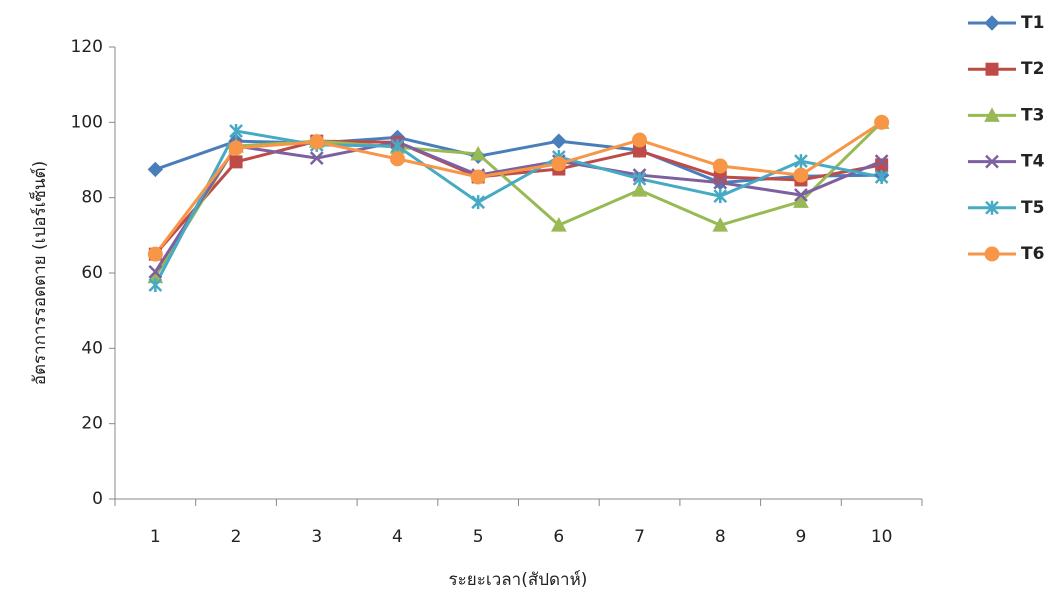 The image size is (1051, 598). I want to click on x-axis-title: ระยะเวลา(สัปดาห์), so click(518, 580).